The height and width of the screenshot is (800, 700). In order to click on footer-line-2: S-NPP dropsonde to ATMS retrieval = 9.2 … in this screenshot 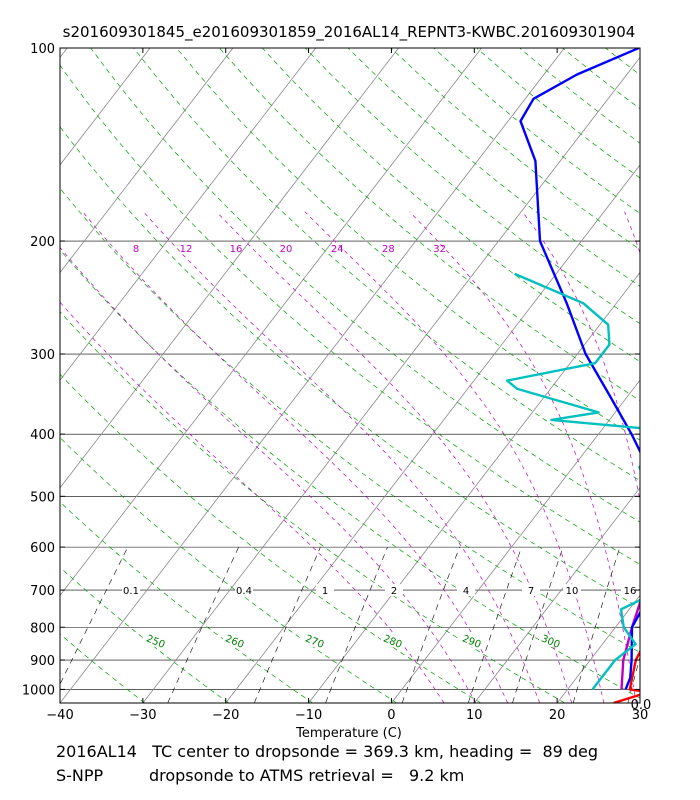, I will do `click(260, 775)`.